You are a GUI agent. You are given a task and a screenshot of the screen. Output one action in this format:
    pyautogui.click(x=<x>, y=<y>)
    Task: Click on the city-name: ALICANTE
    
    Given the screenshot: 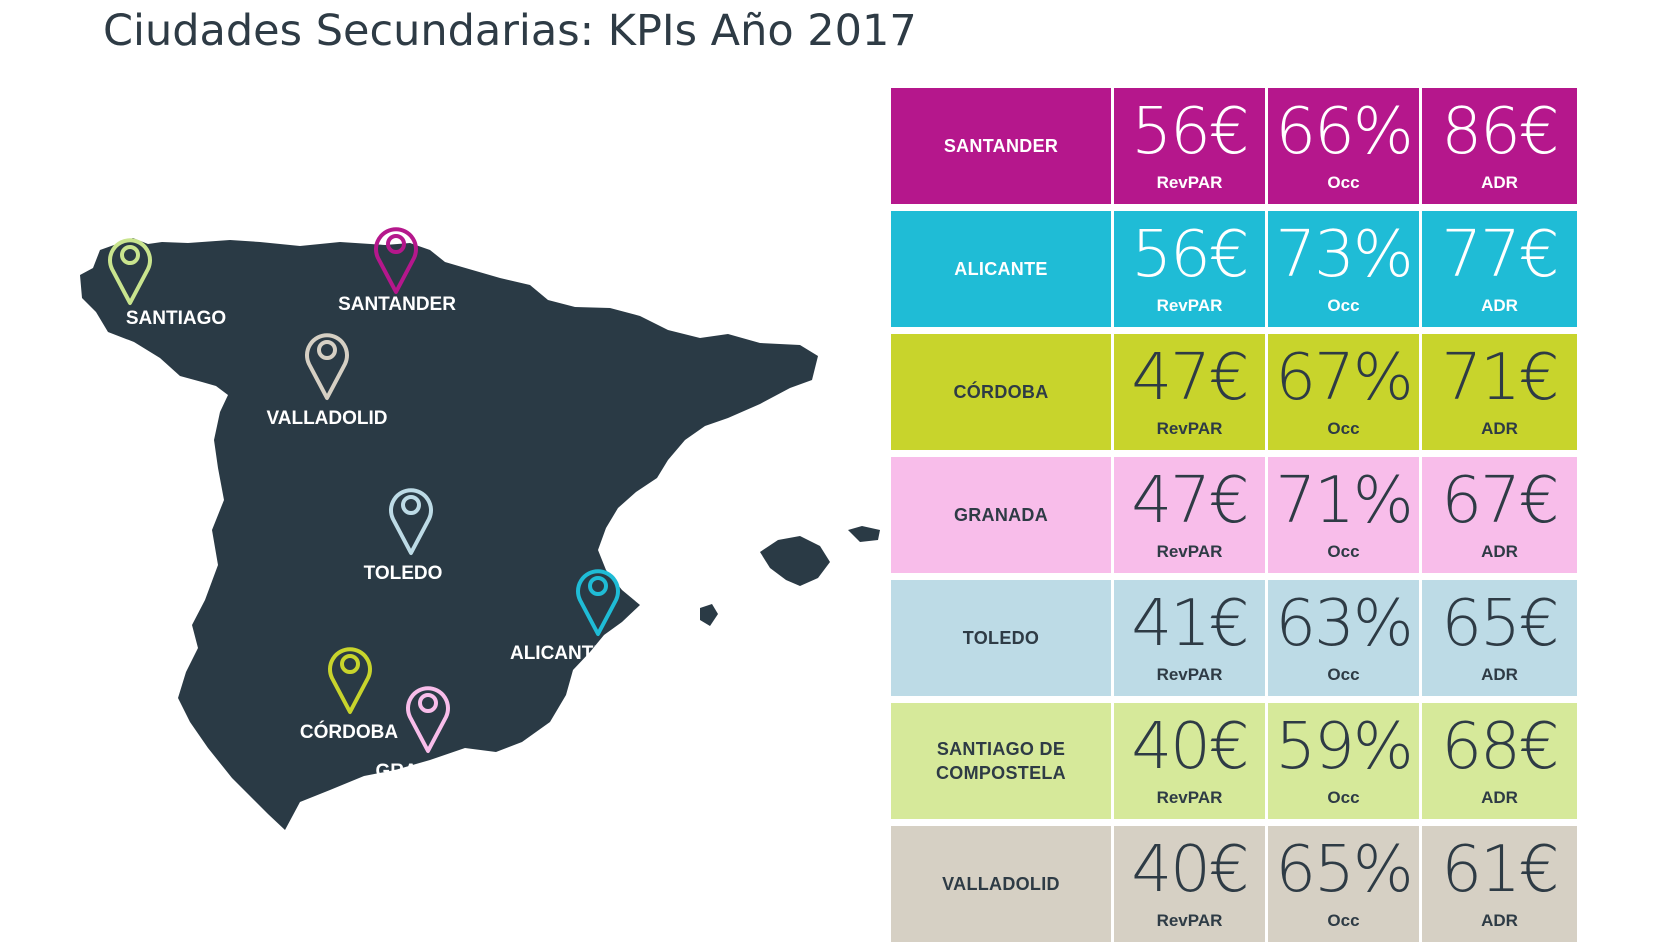 What is the action you would take?
    pyautogui.click(x=1001, y=269)
    